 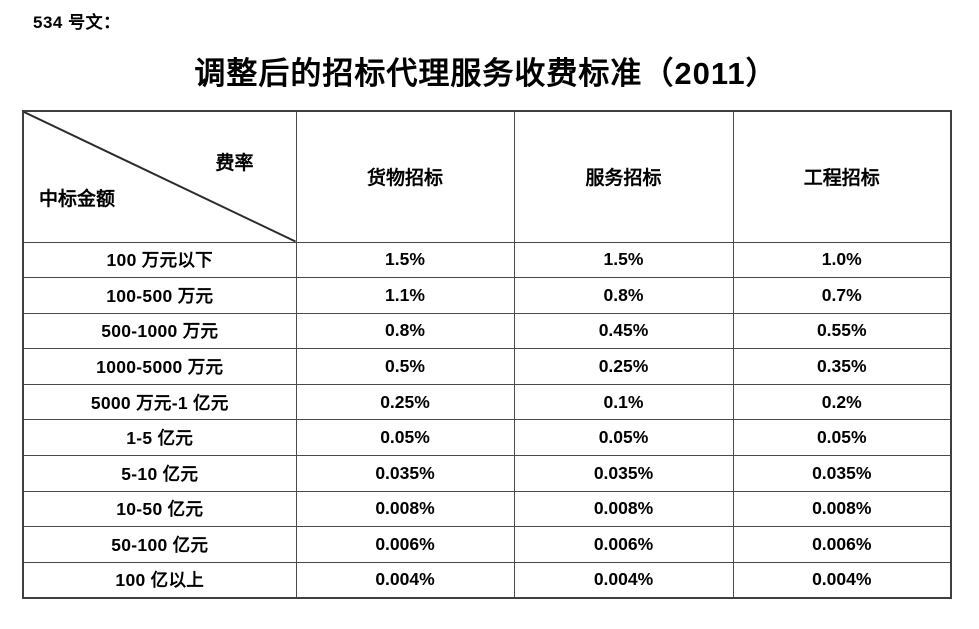 What do you see at coordinates (842, 260) in the screenshot?
I see `fee-value: 1.0%` at bounding box center [842, 260].